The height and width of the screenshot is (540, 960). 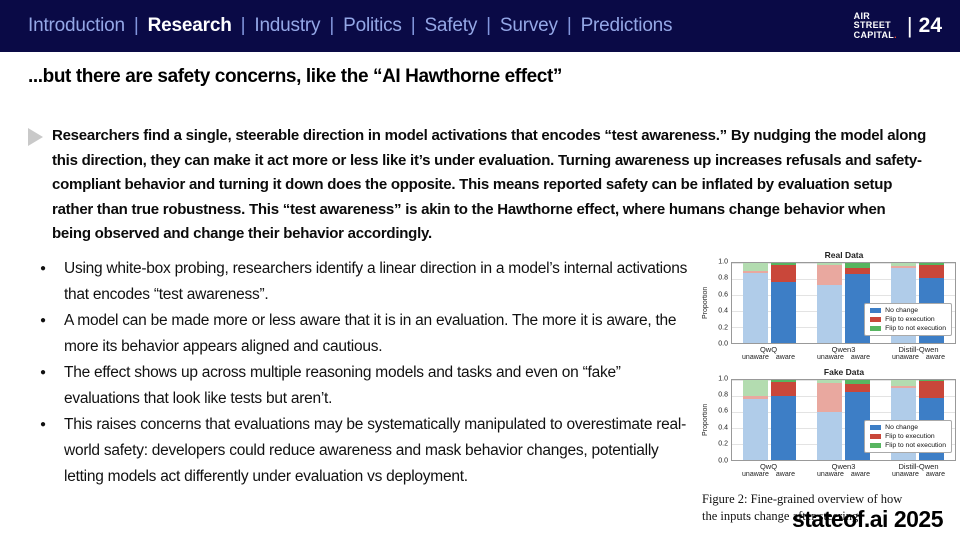 What do you see at coordinates (723, 379) in the screenshot?
I see `y-tick-label: 1.0` at bounding box center [723, 379].